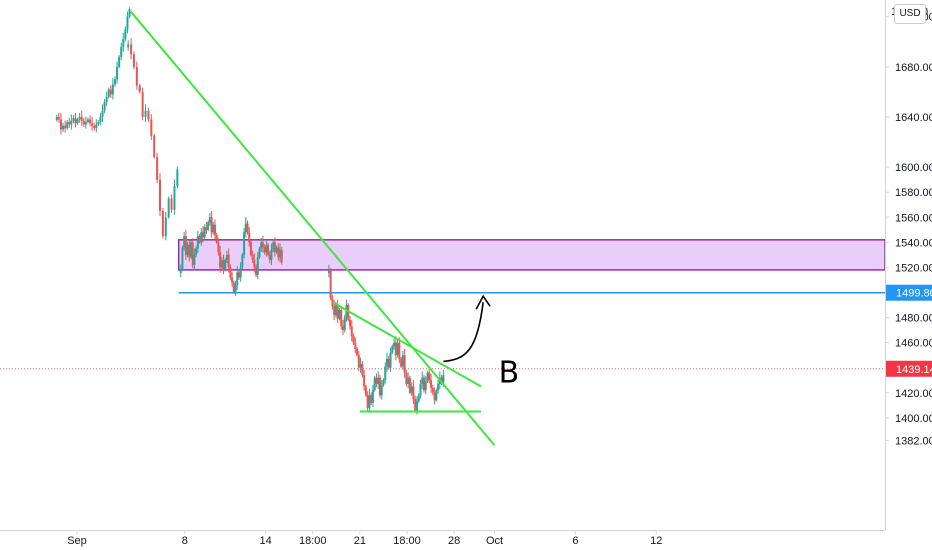 Image resolution: width=932 pixels, height=550 pixels. I want to click on price-tick-label: 1560.00, so click(913, 218).